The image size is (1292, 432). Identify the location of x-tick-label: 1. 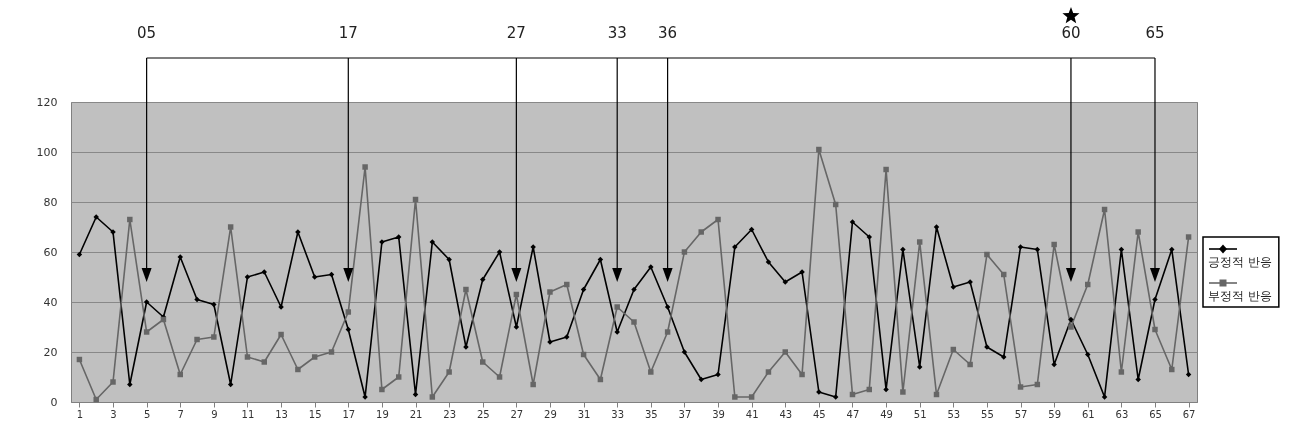
(80, 414).